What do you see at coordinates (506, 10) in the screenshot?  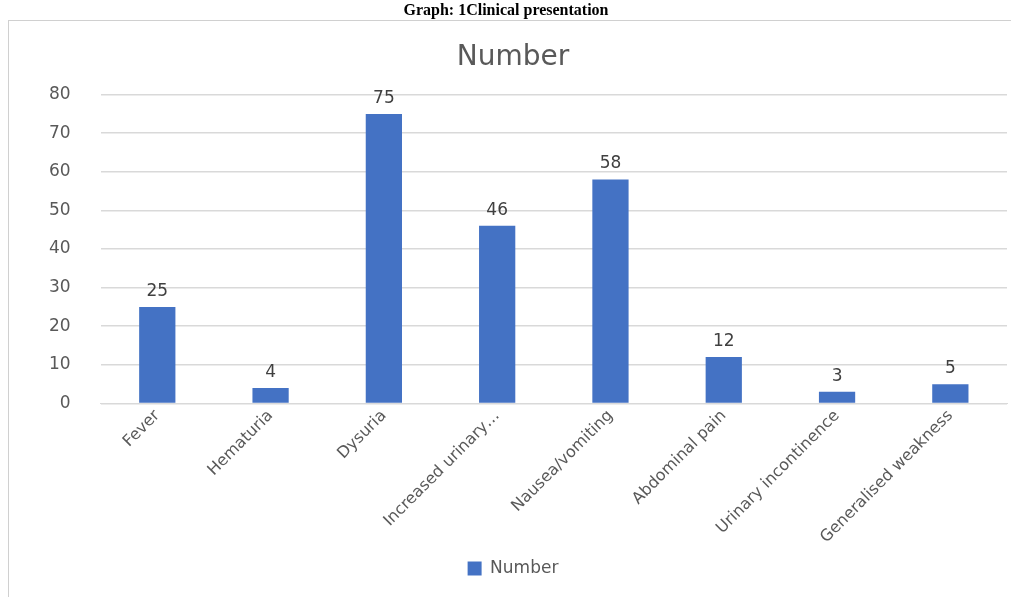 I see `text: Graph: 1Clinical presentation` at bounding box center [506, 10].